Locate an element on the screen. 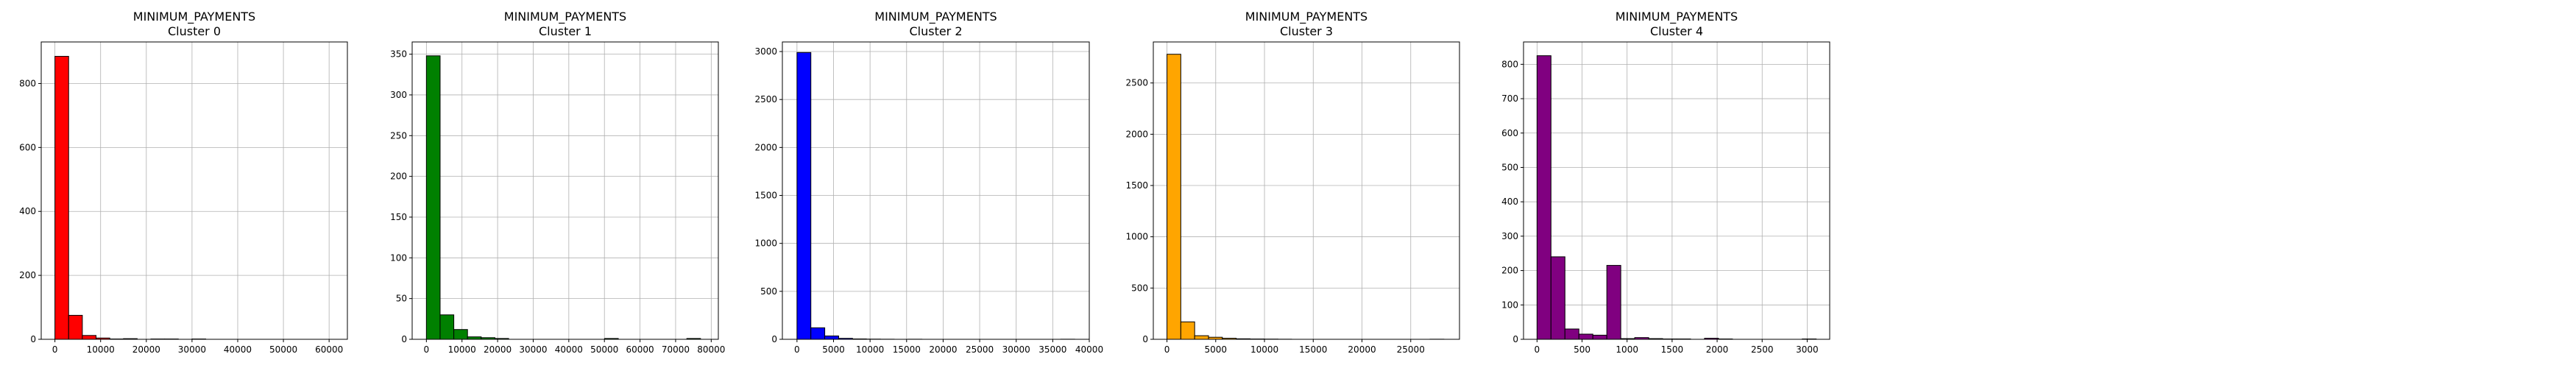  x-tick-label: 2500 is located at coordinates (1763, 349).